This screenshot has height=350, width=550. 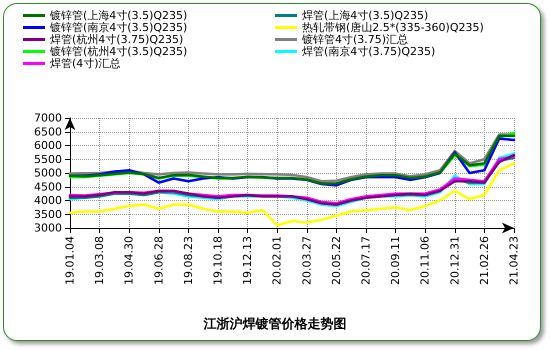 I want to click on legend-label: 热轧带钢(唐山2.5*(335-360)Q235), so click(x=393, y=27).